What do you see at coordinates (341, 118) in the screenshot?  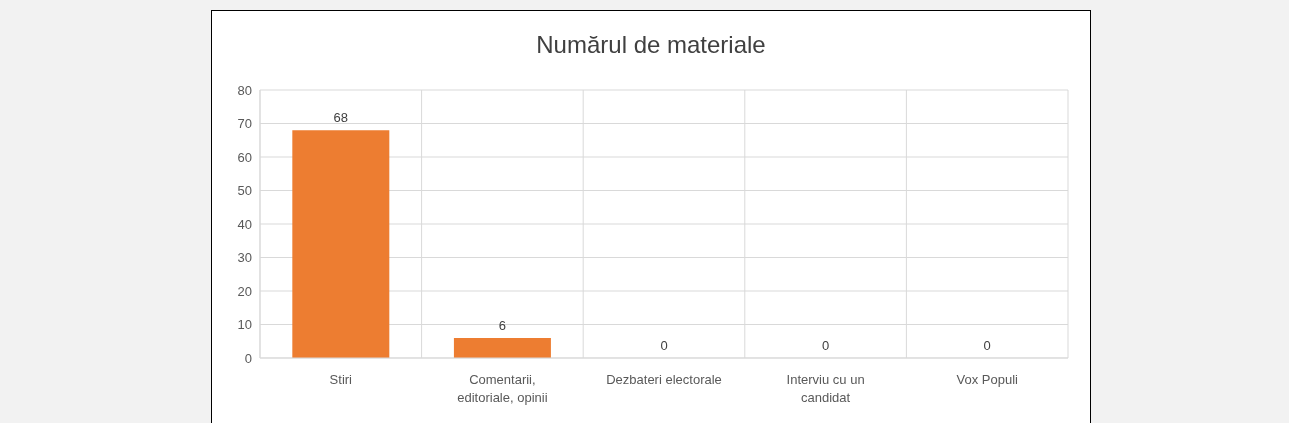 I see `data-label: 68` at bounding box center [341, 118].